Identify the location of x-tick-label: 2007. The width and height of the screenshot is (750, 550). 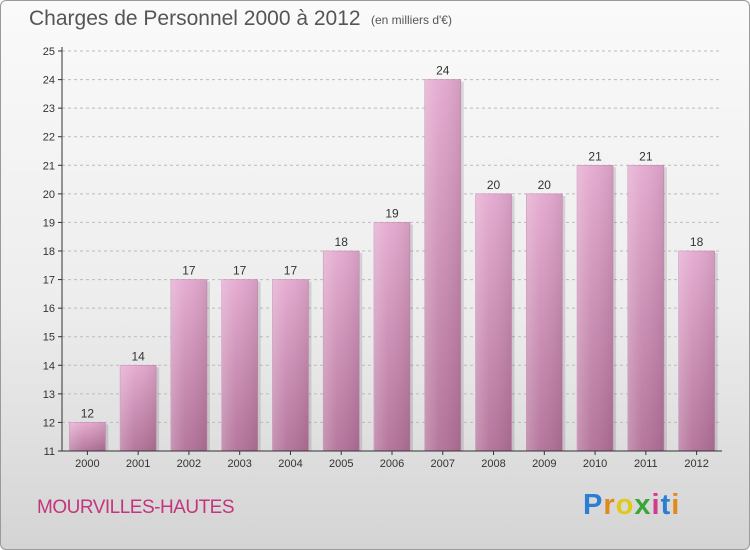
(443, 464).